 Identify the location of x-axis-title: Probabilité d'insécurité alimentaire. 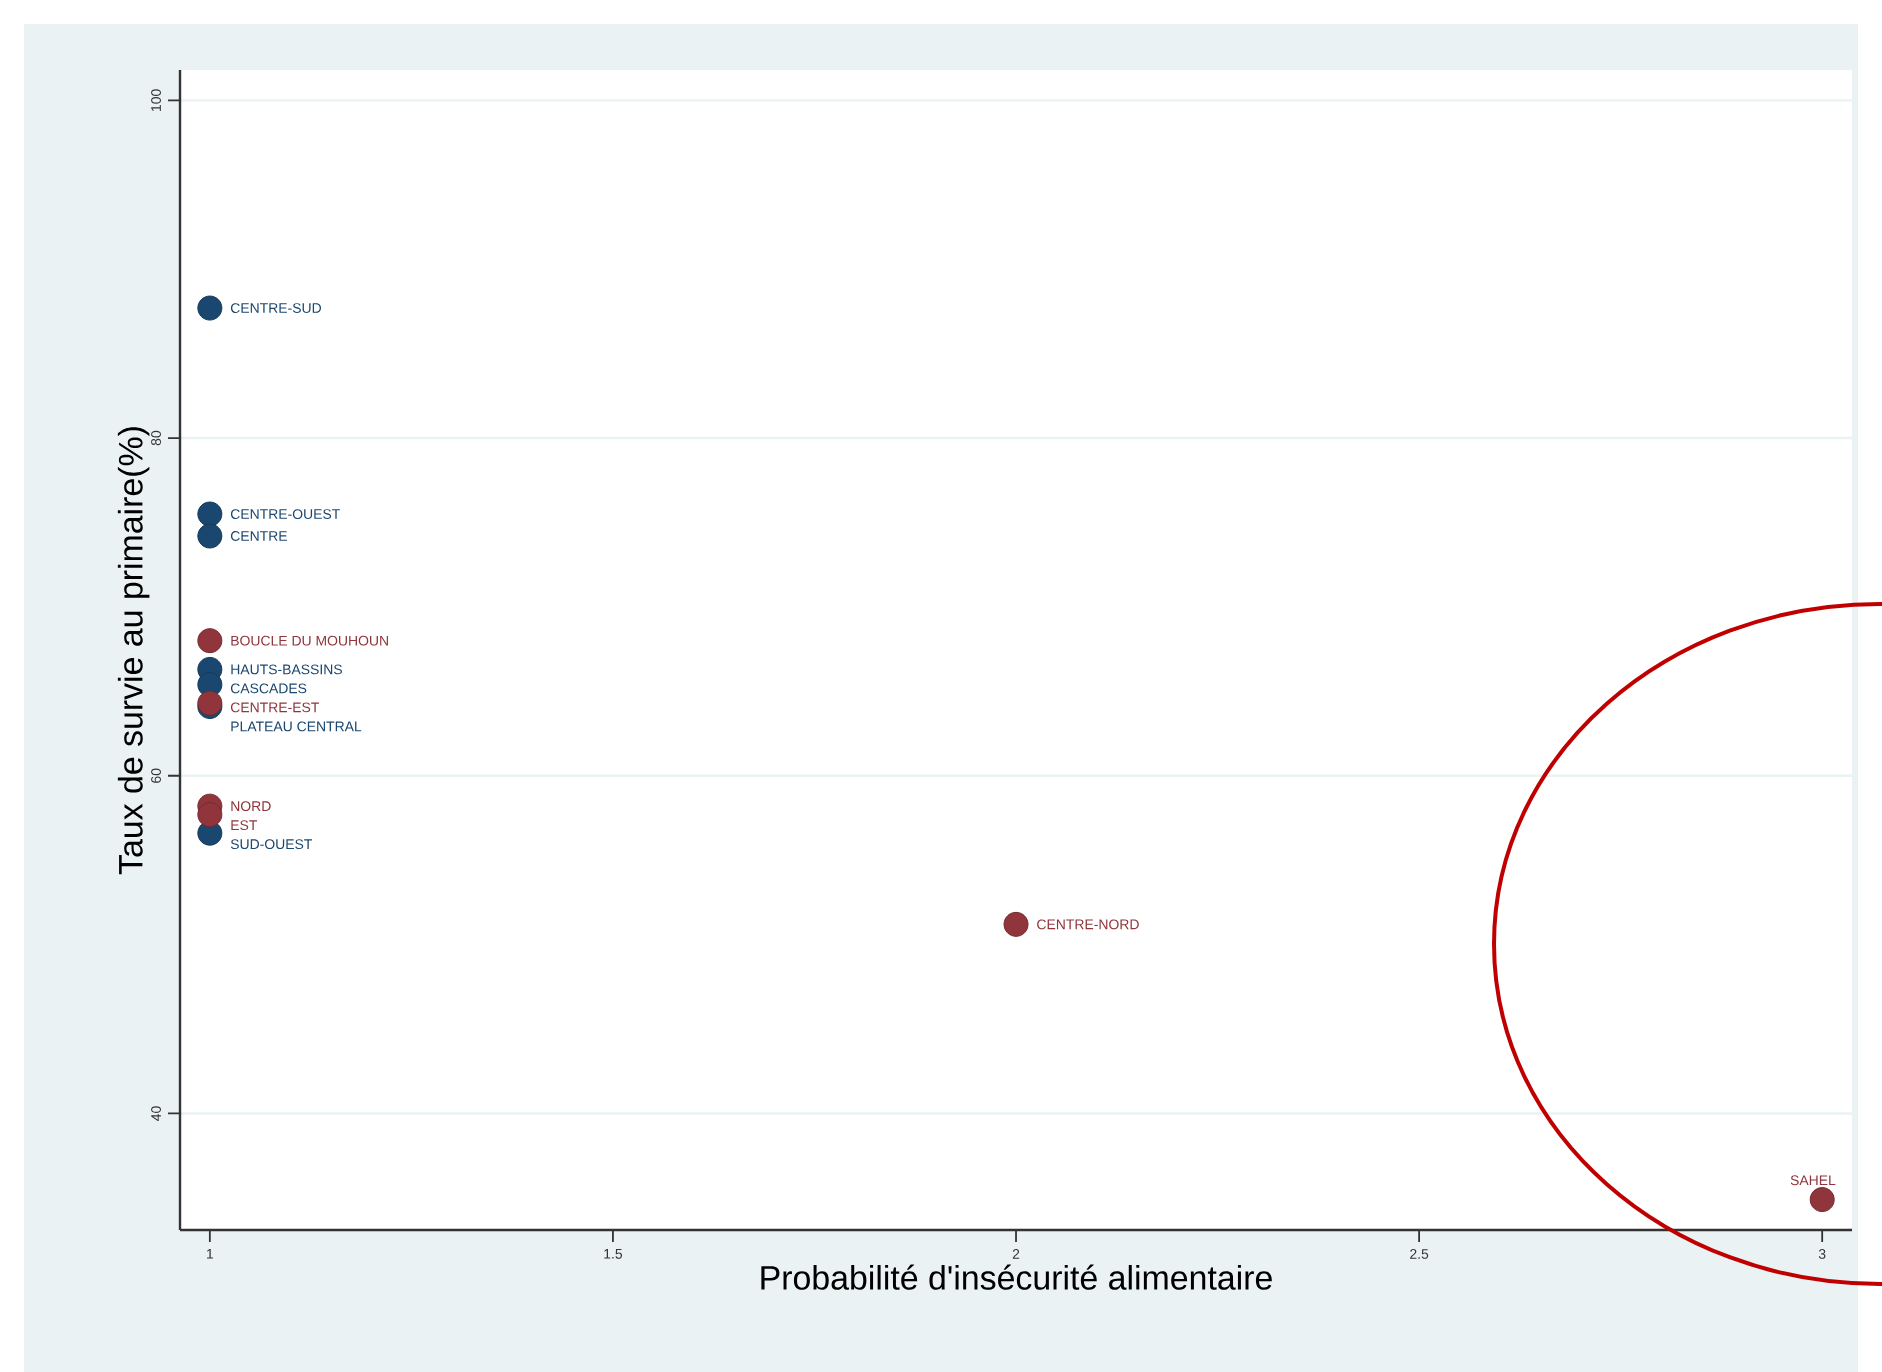
(1016, 1277).